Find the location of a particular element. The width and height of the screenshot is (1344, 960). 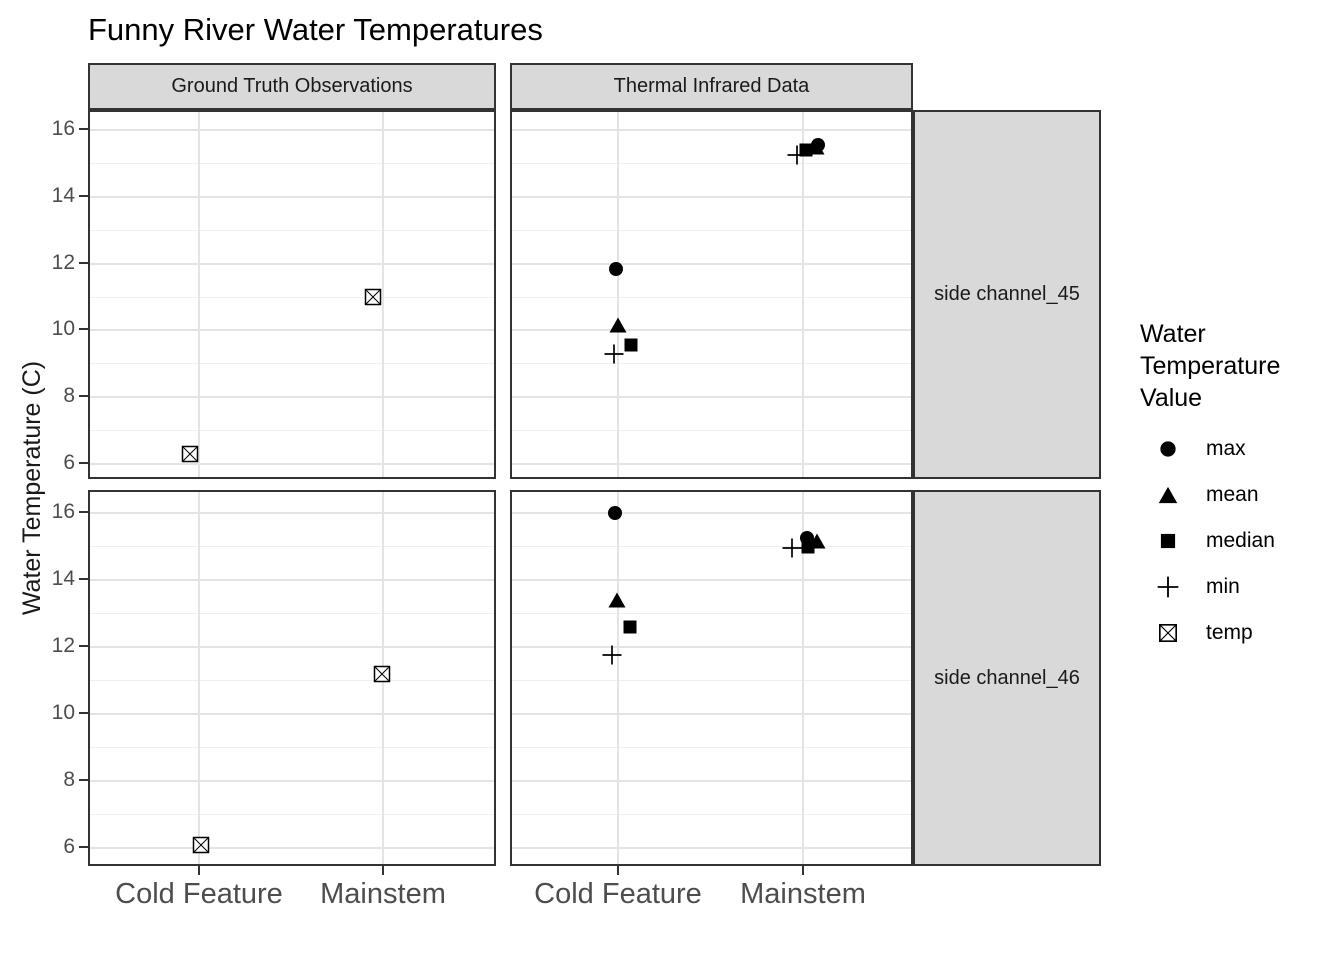

y-tick-label: 16 is located at coordinates (63, 128).